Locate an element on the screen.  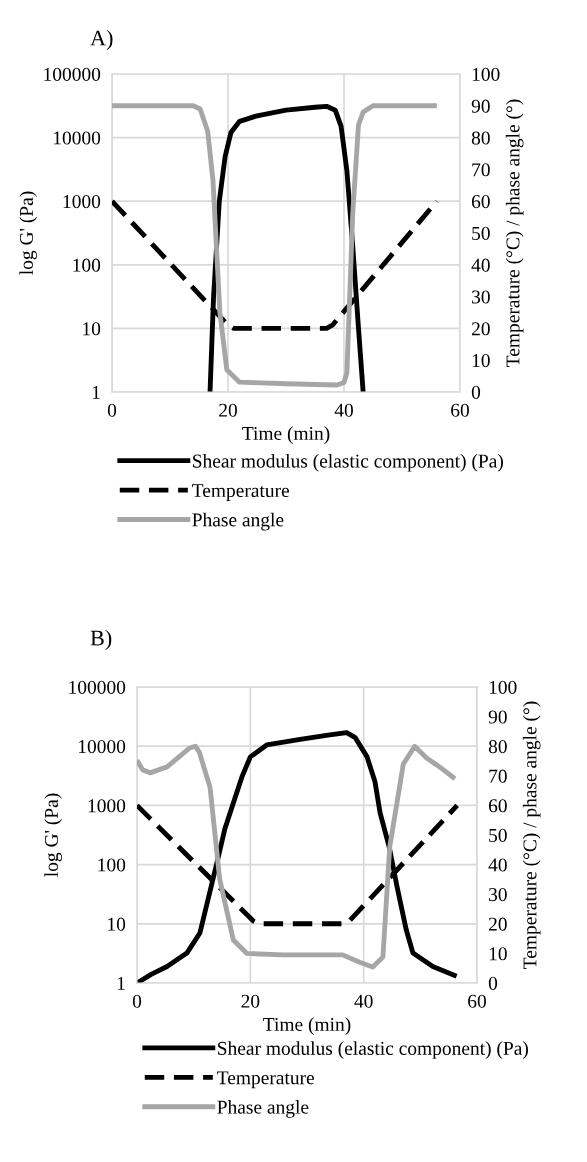
line-series is located at coordinates (276, 245).